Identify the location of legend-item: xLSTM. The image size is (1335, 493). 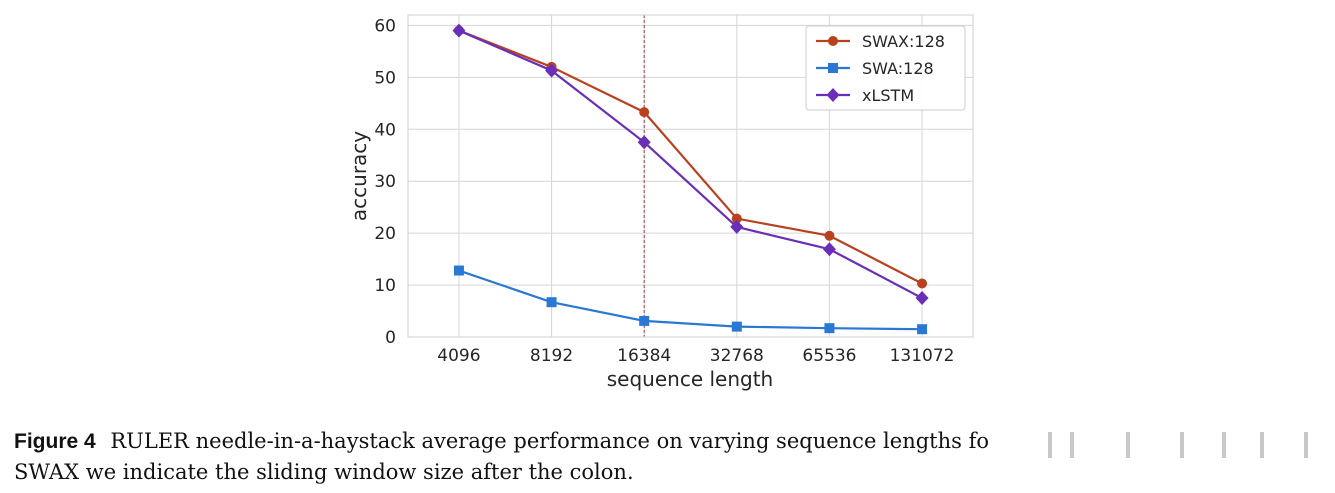
(865, 95).